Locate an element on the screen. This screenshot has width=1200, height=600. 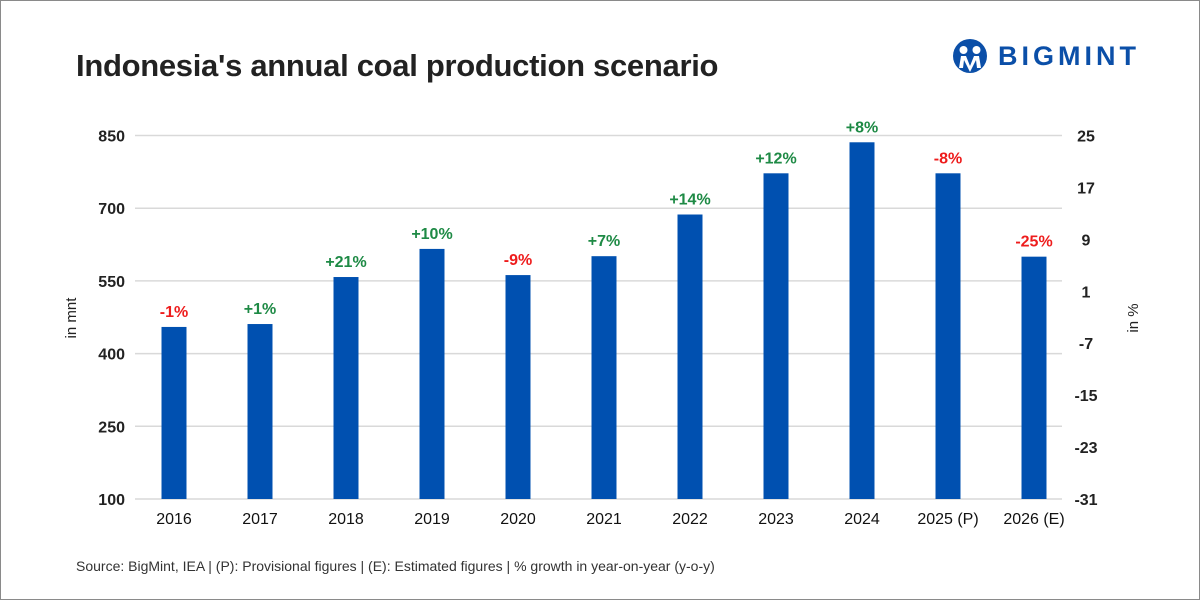
bigmint-logo-text: BIGMINT is located at coordinates (1069, 55).